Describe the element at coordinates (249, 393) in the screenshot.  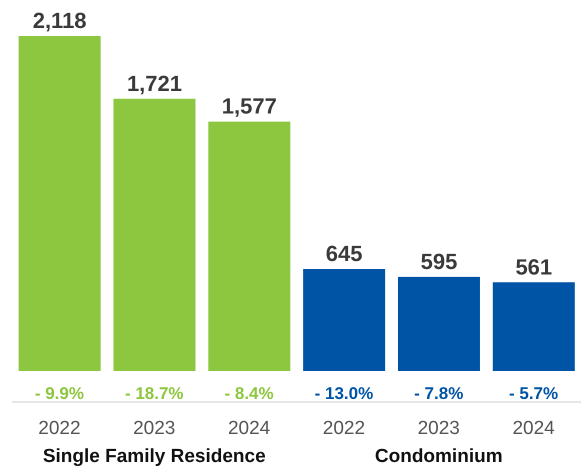
I see `text: - 8.4%` at that location.